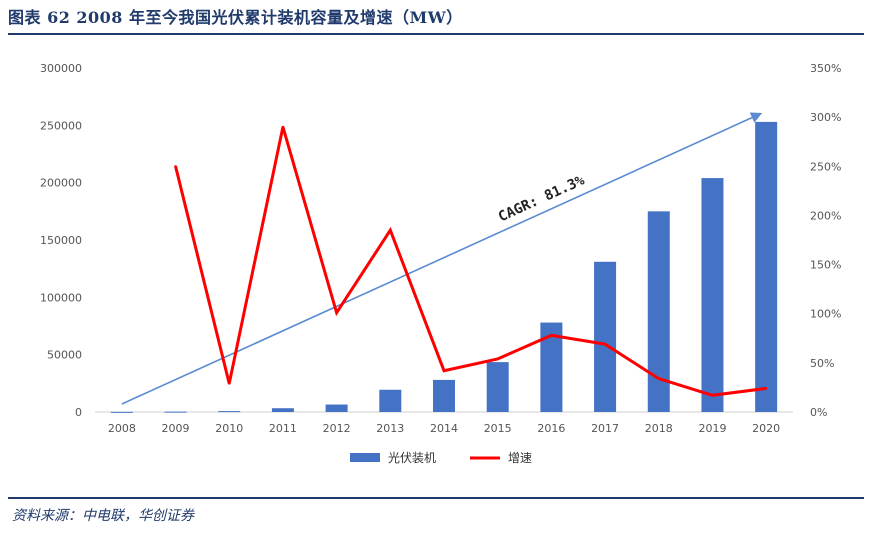 The width and height of the screenshot is (874, 534). Describe the element at coordinates (818, 412) in the screenshot. I see `y-right-tick-label: 0%` at that location.